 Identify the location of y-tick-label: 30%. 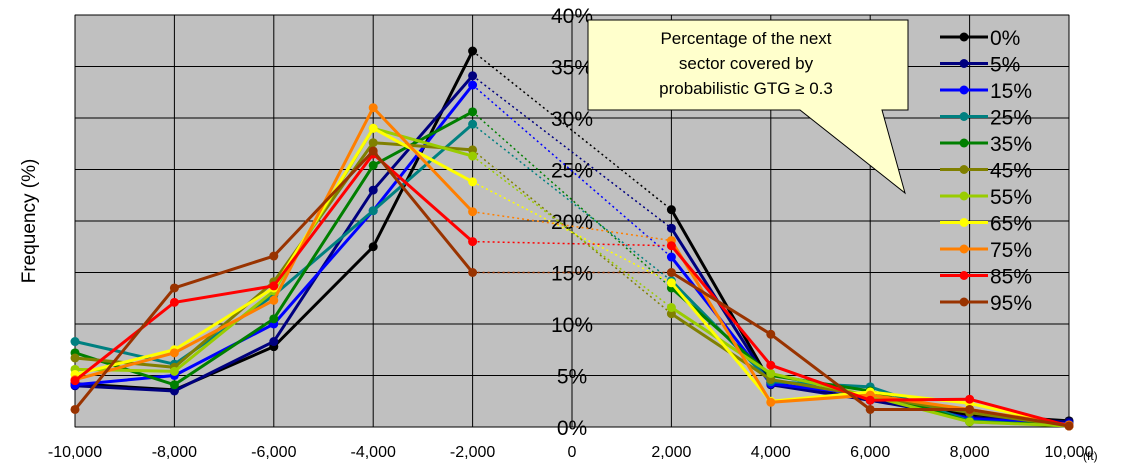
(572, 119).